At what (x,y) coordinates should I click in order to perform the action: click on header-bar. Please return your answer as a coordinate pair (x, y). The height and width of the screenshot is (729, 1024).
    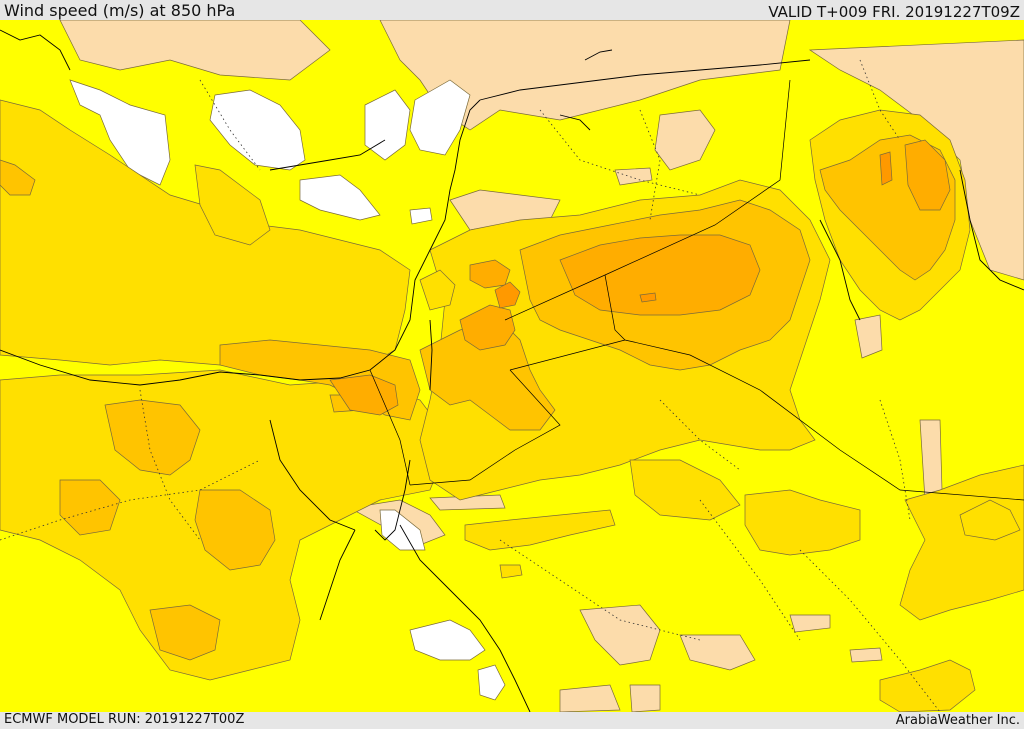
    Looking at the image, I should click on (512, 10).